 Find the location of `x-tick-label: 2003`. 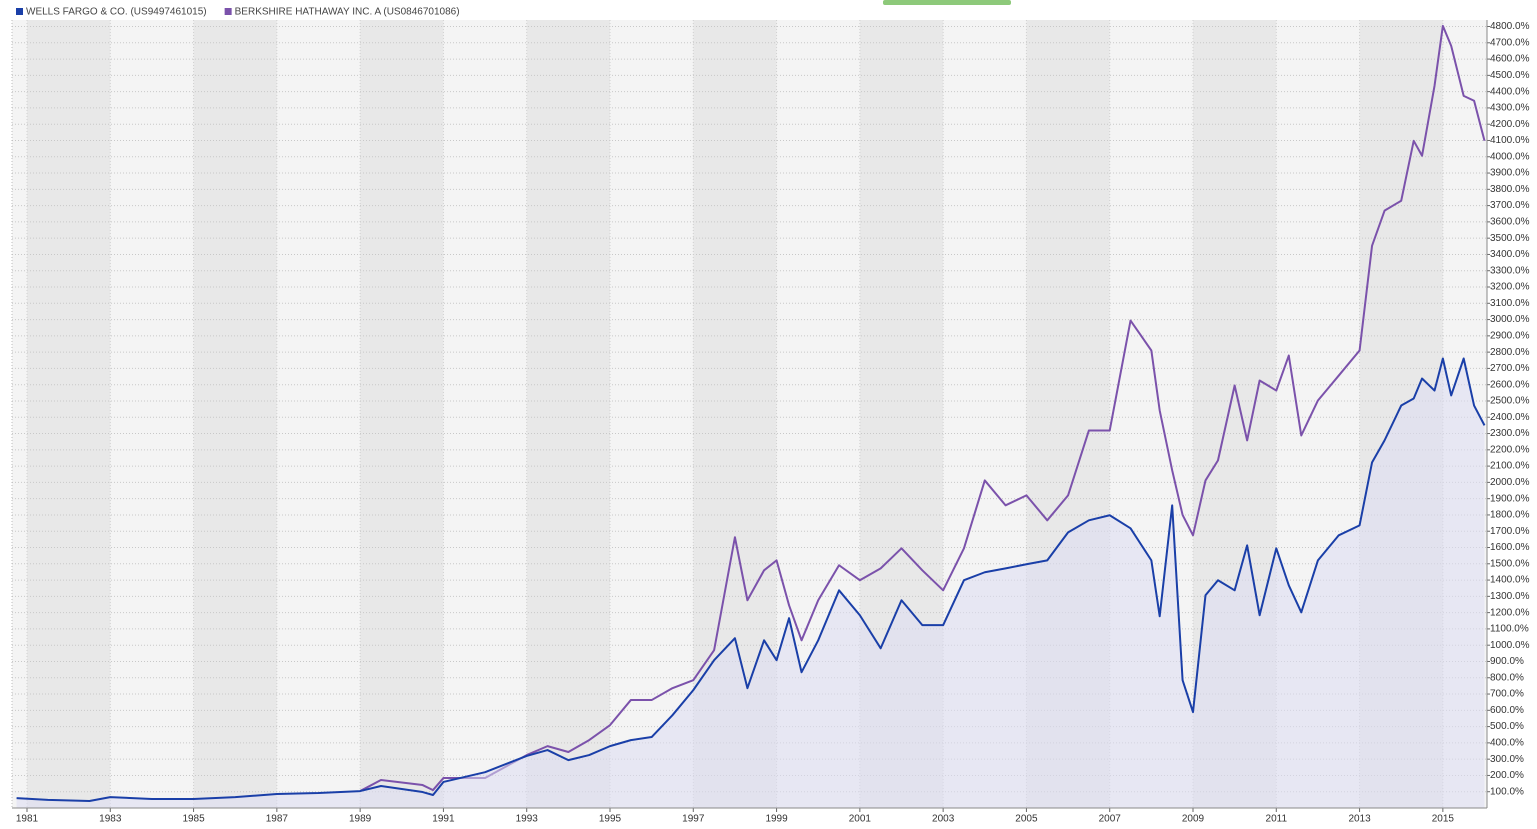

x-tick-label: 2003 is located at coordinates (943, 819).